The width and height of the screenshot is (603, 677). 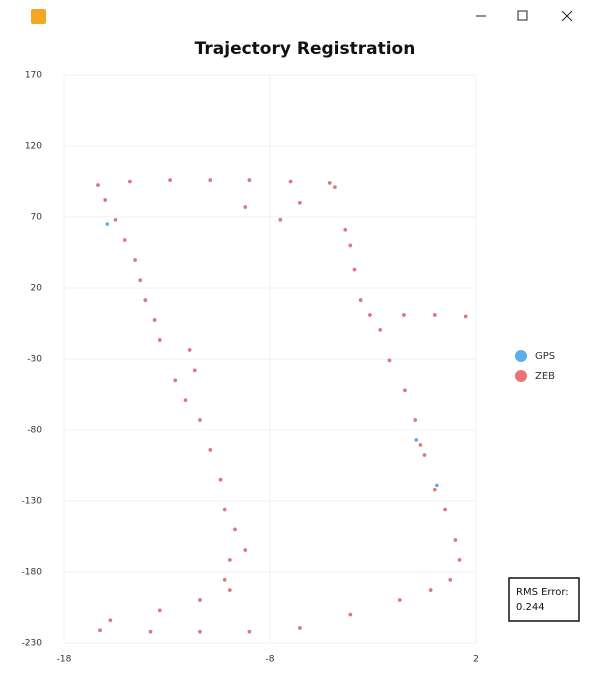 I want to click on y-tick-label: 70, so click(x=37, y=218).